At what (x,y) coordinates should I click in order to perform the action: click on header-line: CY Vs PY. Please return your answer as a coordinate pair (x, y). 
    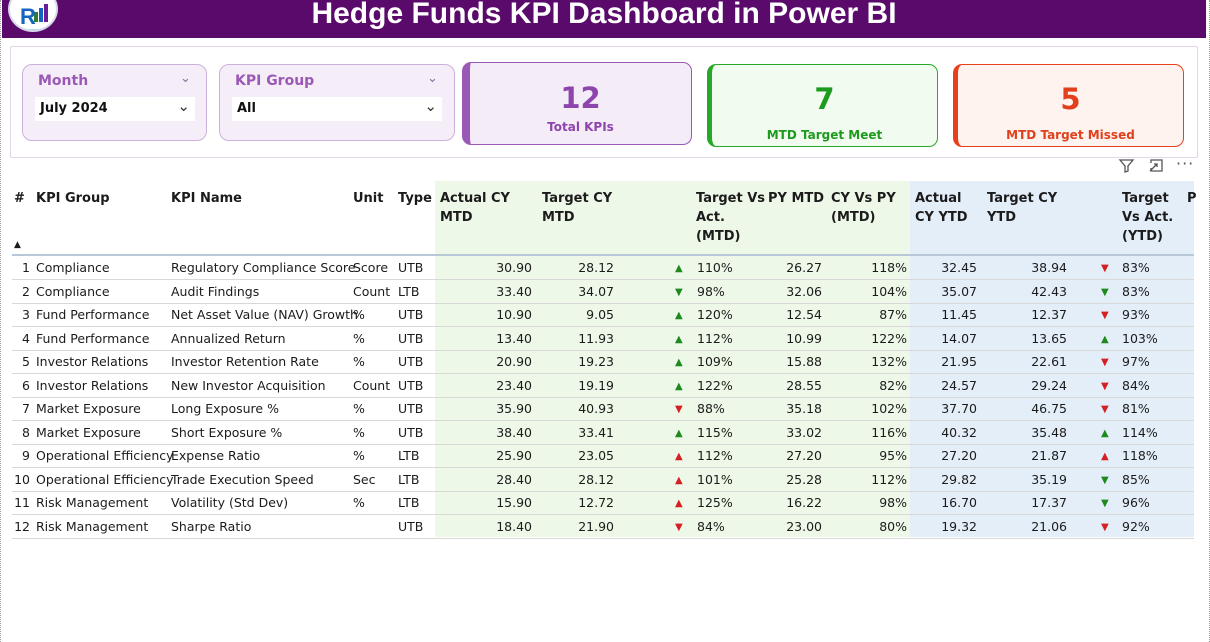
    Looking at the image, I should click on (863, 198).